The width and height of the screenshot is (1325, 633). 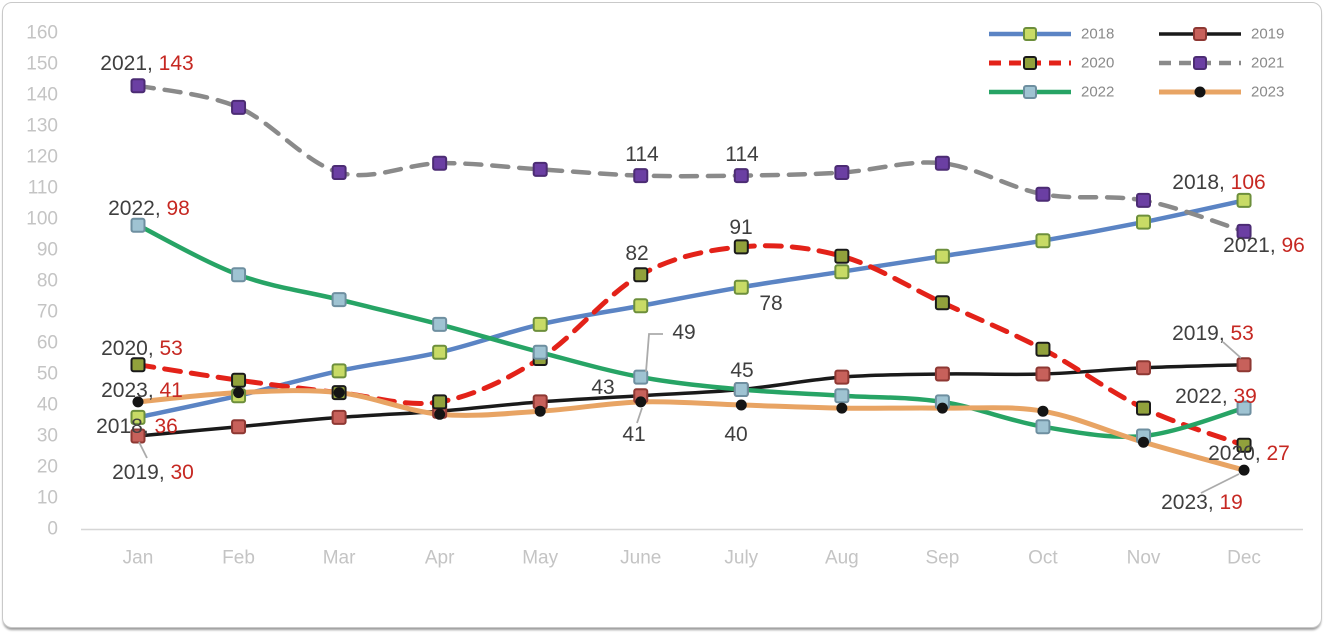 What do you see at coordinates (1221, 34) in the screenshot?
I see `legend-item-2019: 2019` at bounding box center [1221, 34].